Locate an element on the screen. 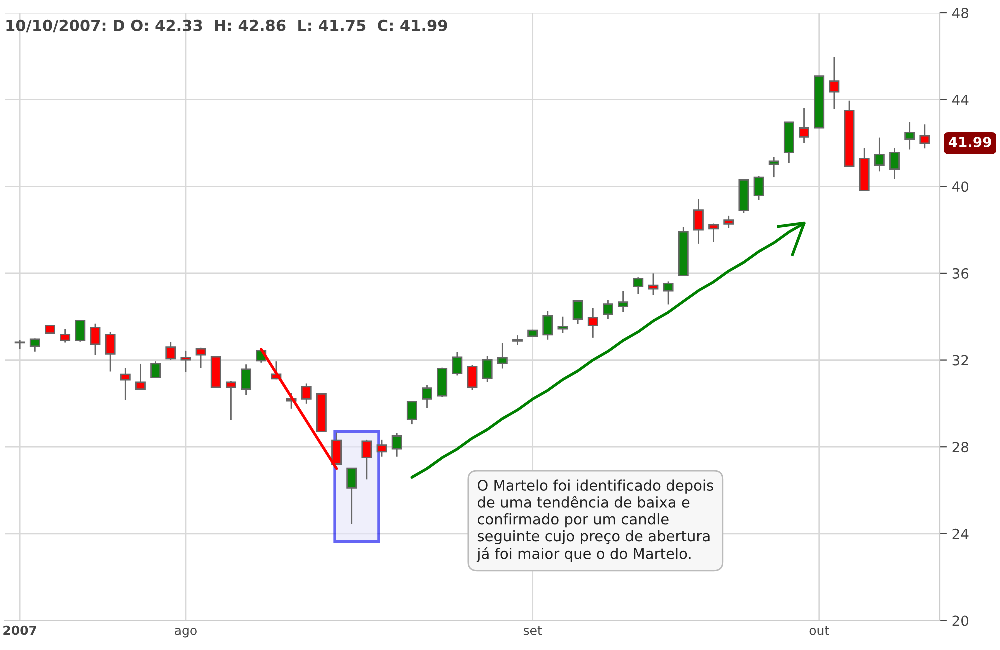  x-tick-label: out is located at coordinates (820, 631).